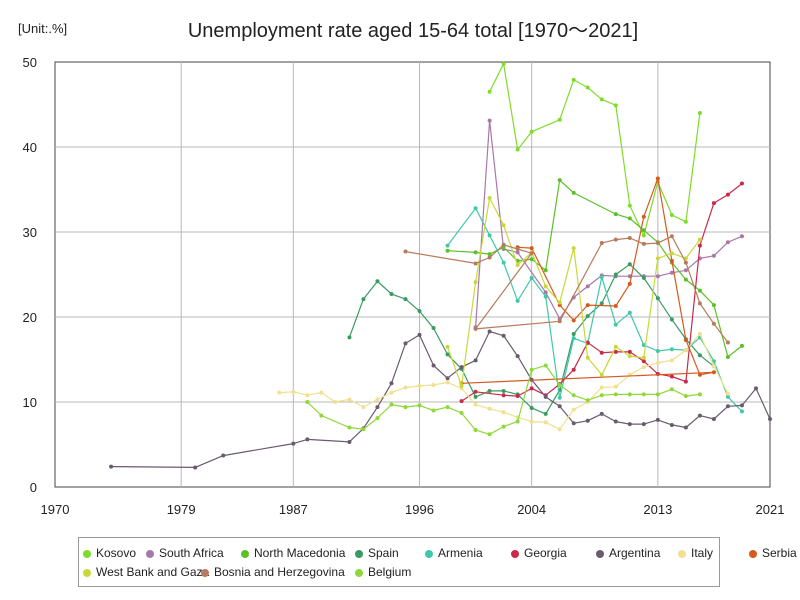 This screenshot has height=600, width=800. What do you see at coordinates (545, 553) in the screenshot?
I see `legend-label: Georgia` at bounding box center [545, 553].